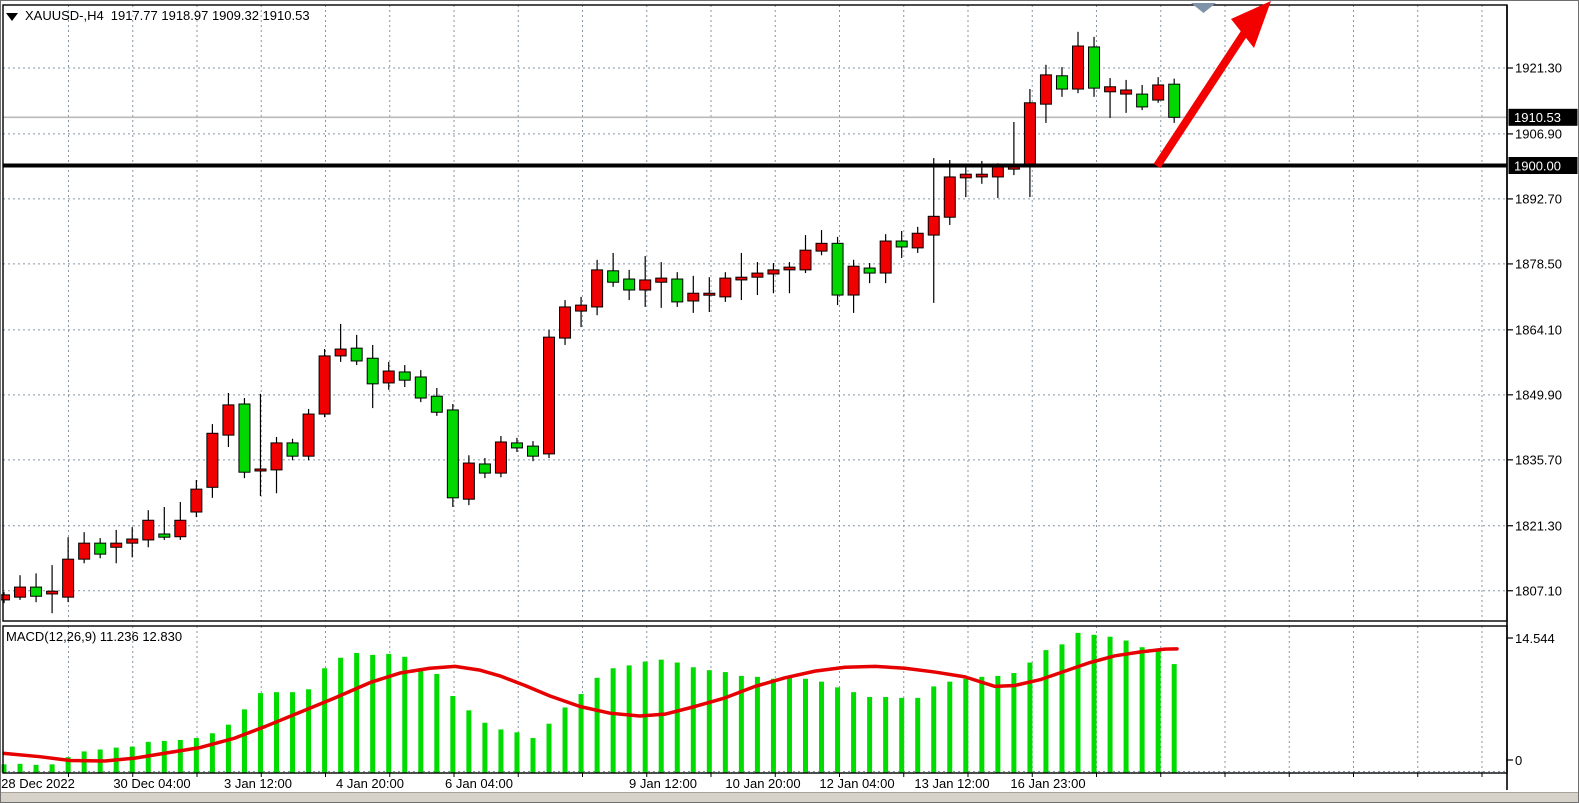 The height and width of the screenshot is (803, 1579). Describe the element at coordinates (1538, 525) in the screenshot. I see `price-axis-label: 1821.30` at that location.